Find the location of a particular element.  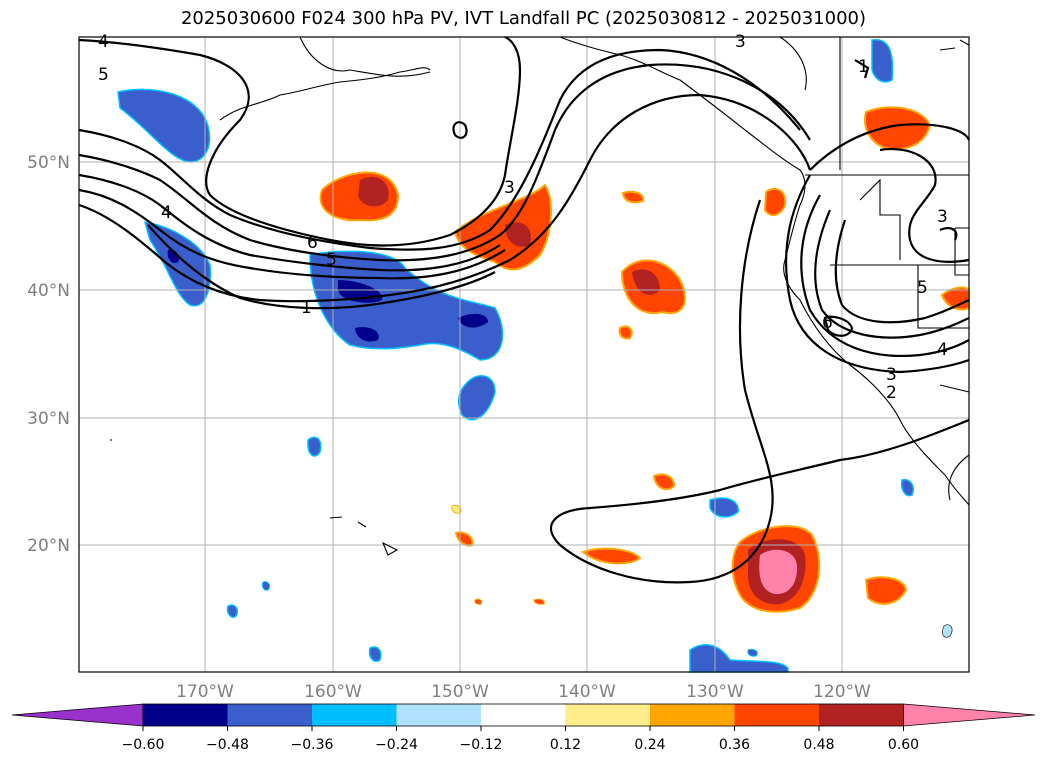

contour-label: 2 is located at coordinates (891, 393).